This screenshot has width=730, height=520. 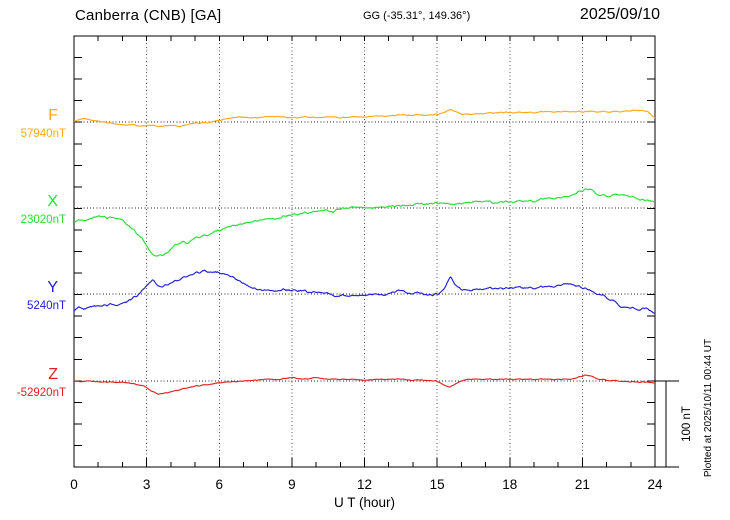 What do you see at coordinates (292, 484) in the screenshot?
I see `x-tick-label: 9` at bounding box center [292, 484].